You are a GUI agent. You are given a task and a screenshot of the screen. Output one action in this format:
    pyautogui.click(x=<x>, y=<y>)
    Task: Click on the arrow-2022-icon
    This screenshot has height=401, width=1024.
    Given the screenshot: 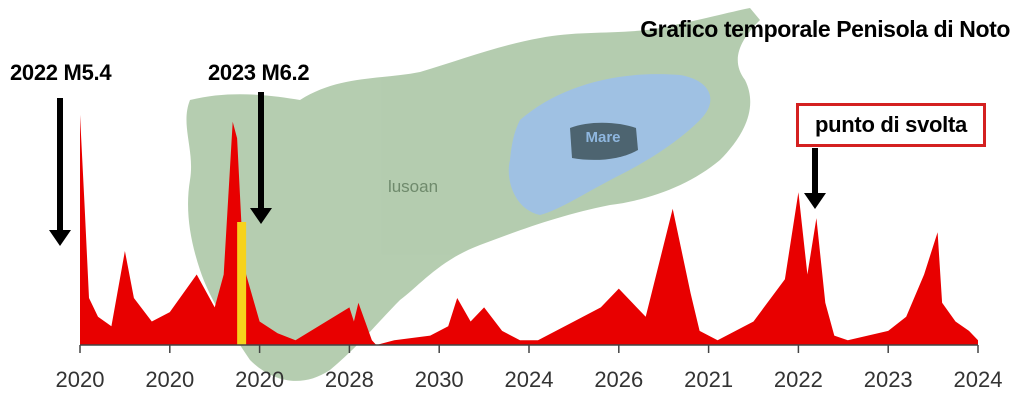 What is the action you would take?
    pyautogui.click(x=60, y=172)
    